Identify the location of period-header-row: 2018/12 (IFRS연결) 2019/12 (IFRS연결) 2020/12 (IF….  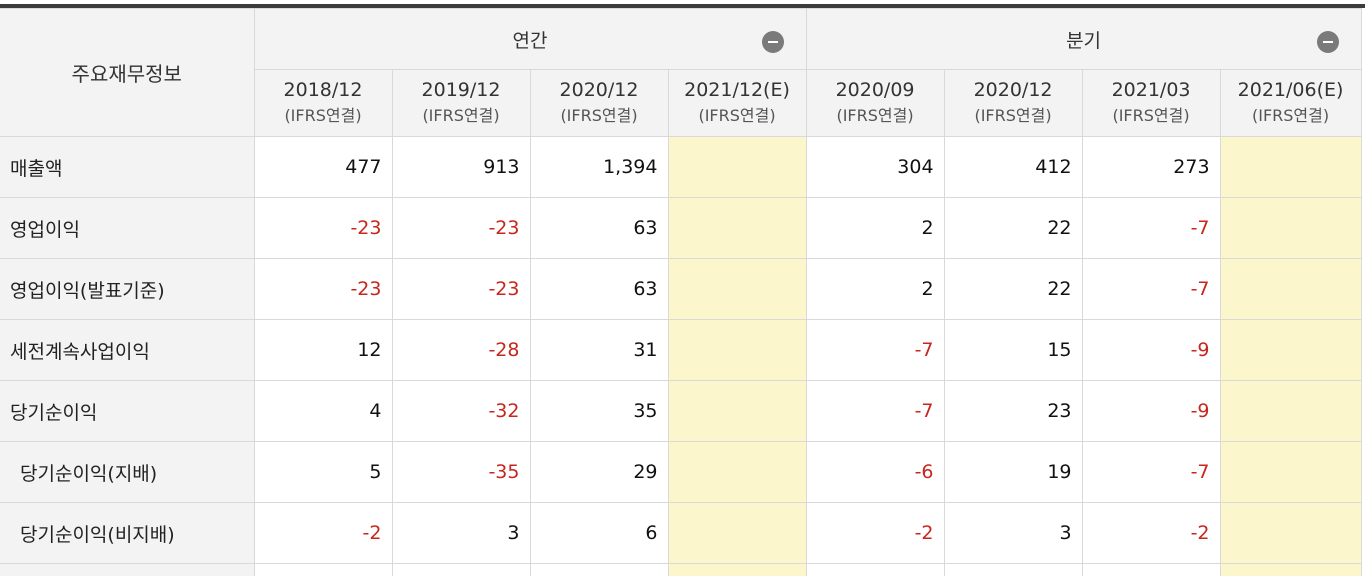
(681, 103).